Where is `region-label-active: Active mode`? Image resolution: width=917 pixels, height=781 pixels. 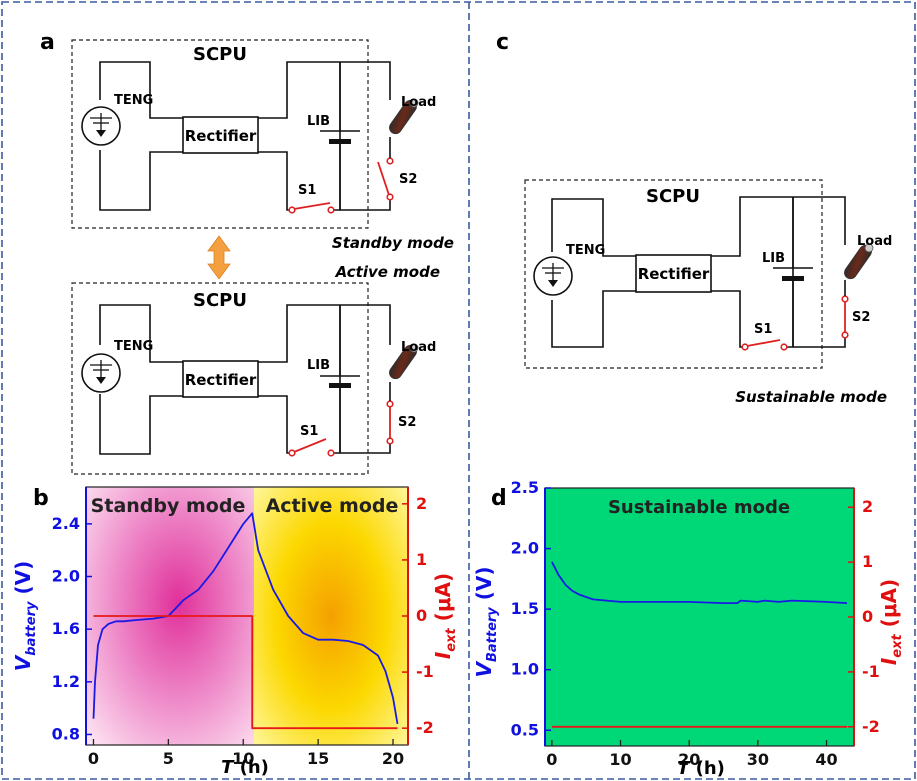
region-label-active: Active mode is located at coordinates (332, 506).